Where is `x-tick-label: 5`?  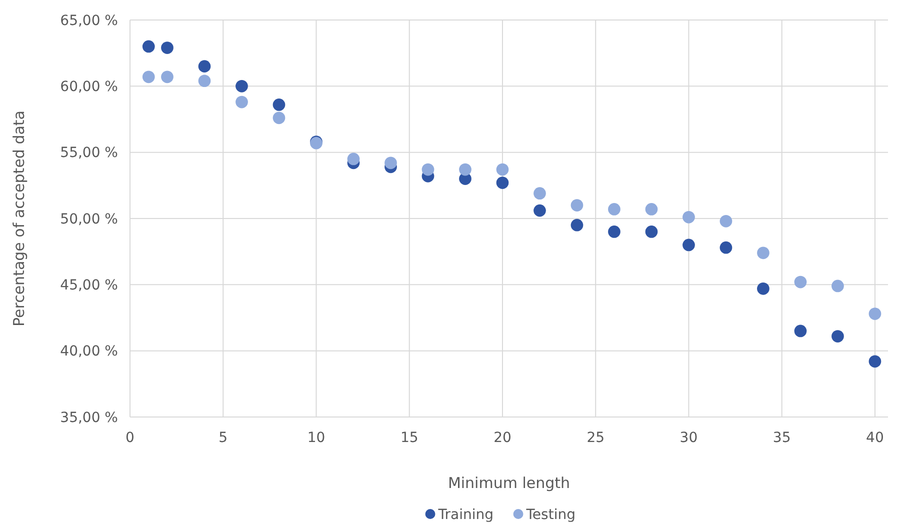 x-tick-label: 5 is located at coordinates (223, 438).